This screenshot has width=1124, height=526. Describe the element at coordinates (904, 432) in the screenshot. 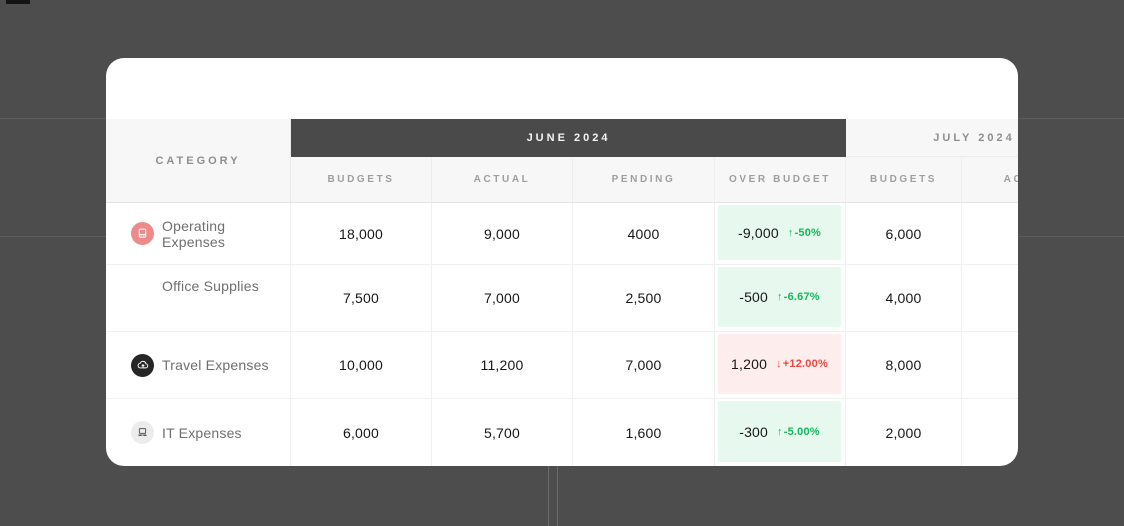

I see `july-budgets-cell: 2,000` at that location.